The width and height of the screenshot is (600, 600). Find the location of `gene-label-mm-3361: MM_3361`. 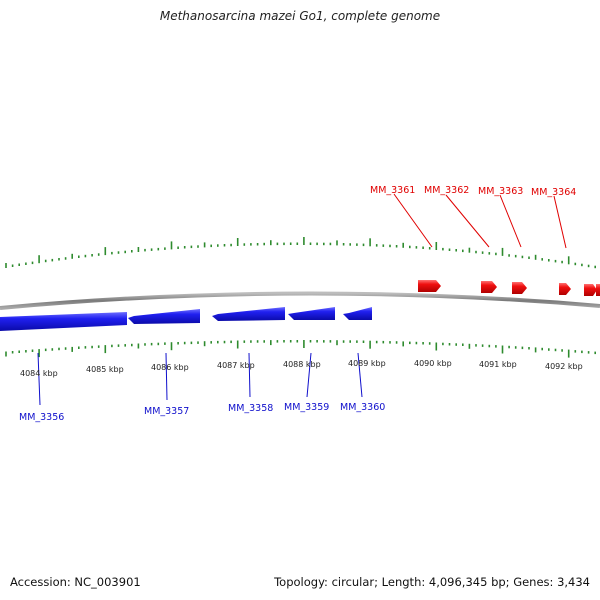

gene-label-mm-3361: MM_3361 is located at coordinates (392, 190).